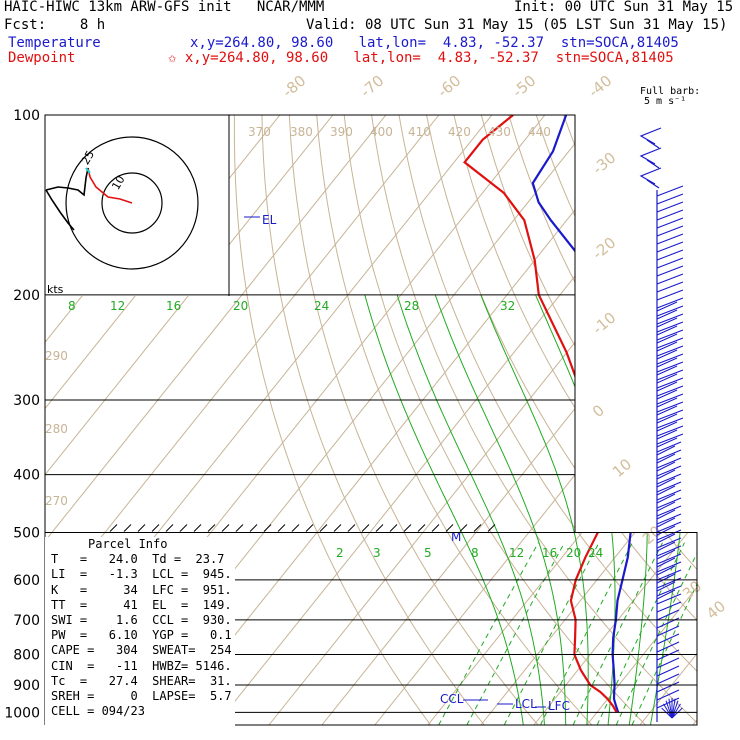 This screenshot has height=740, width=740. What do you see at coordinates (141, 604) in the screenshot?
I see `parcel-row-total-totals: TT = 41 EL = 149.` at bounding box center [141, 604].